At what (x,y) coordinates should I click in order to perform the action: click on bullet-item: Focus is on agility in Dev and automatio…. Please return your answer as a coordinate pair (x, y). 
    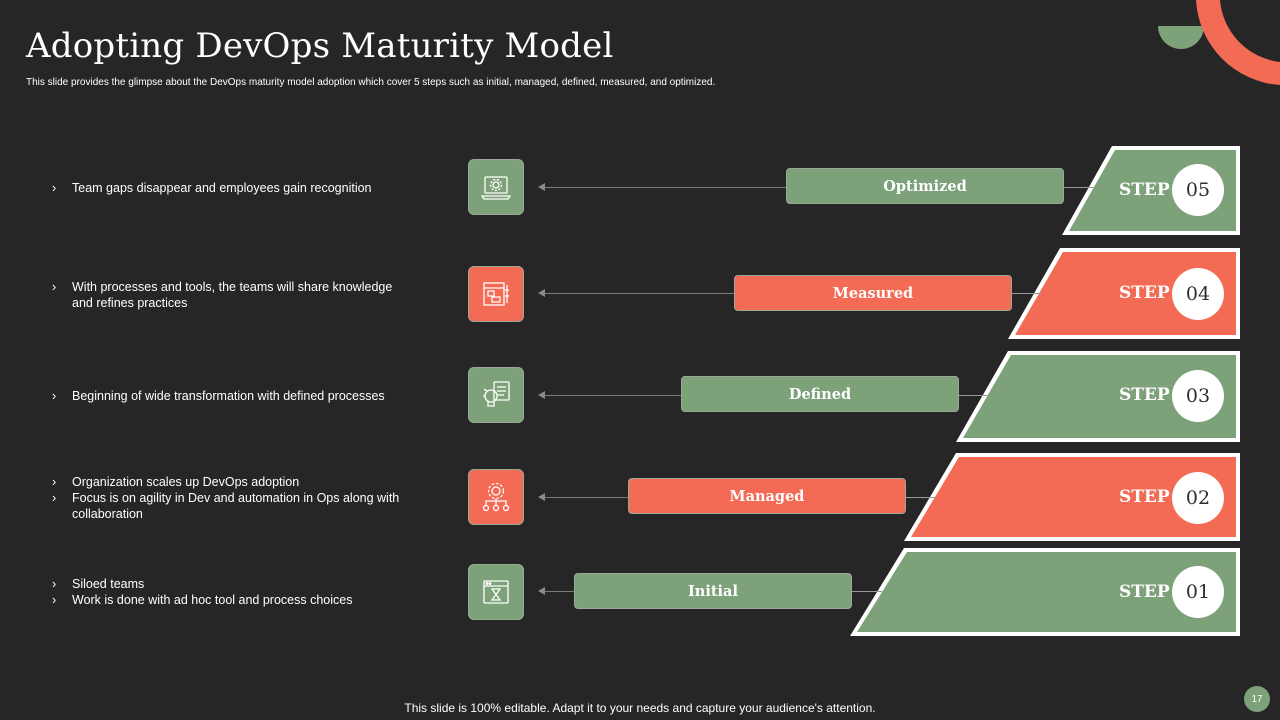
    Looking at the image, I should click on (232, 506).